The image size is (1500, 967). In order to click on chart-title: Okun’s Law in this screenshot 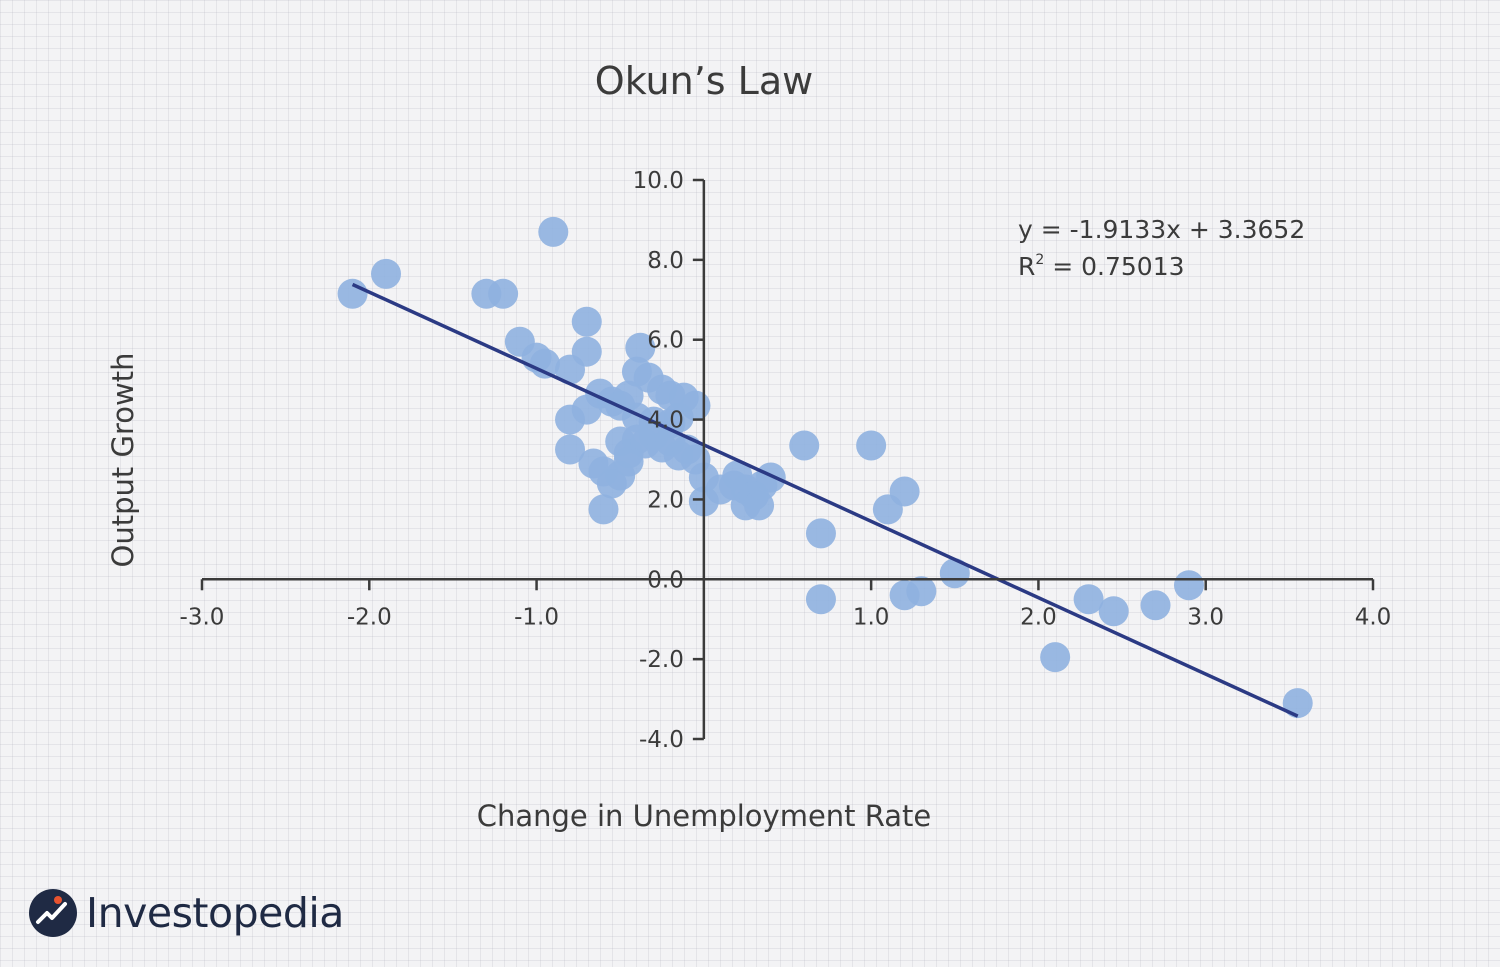, I will do `click(704, 81)`.